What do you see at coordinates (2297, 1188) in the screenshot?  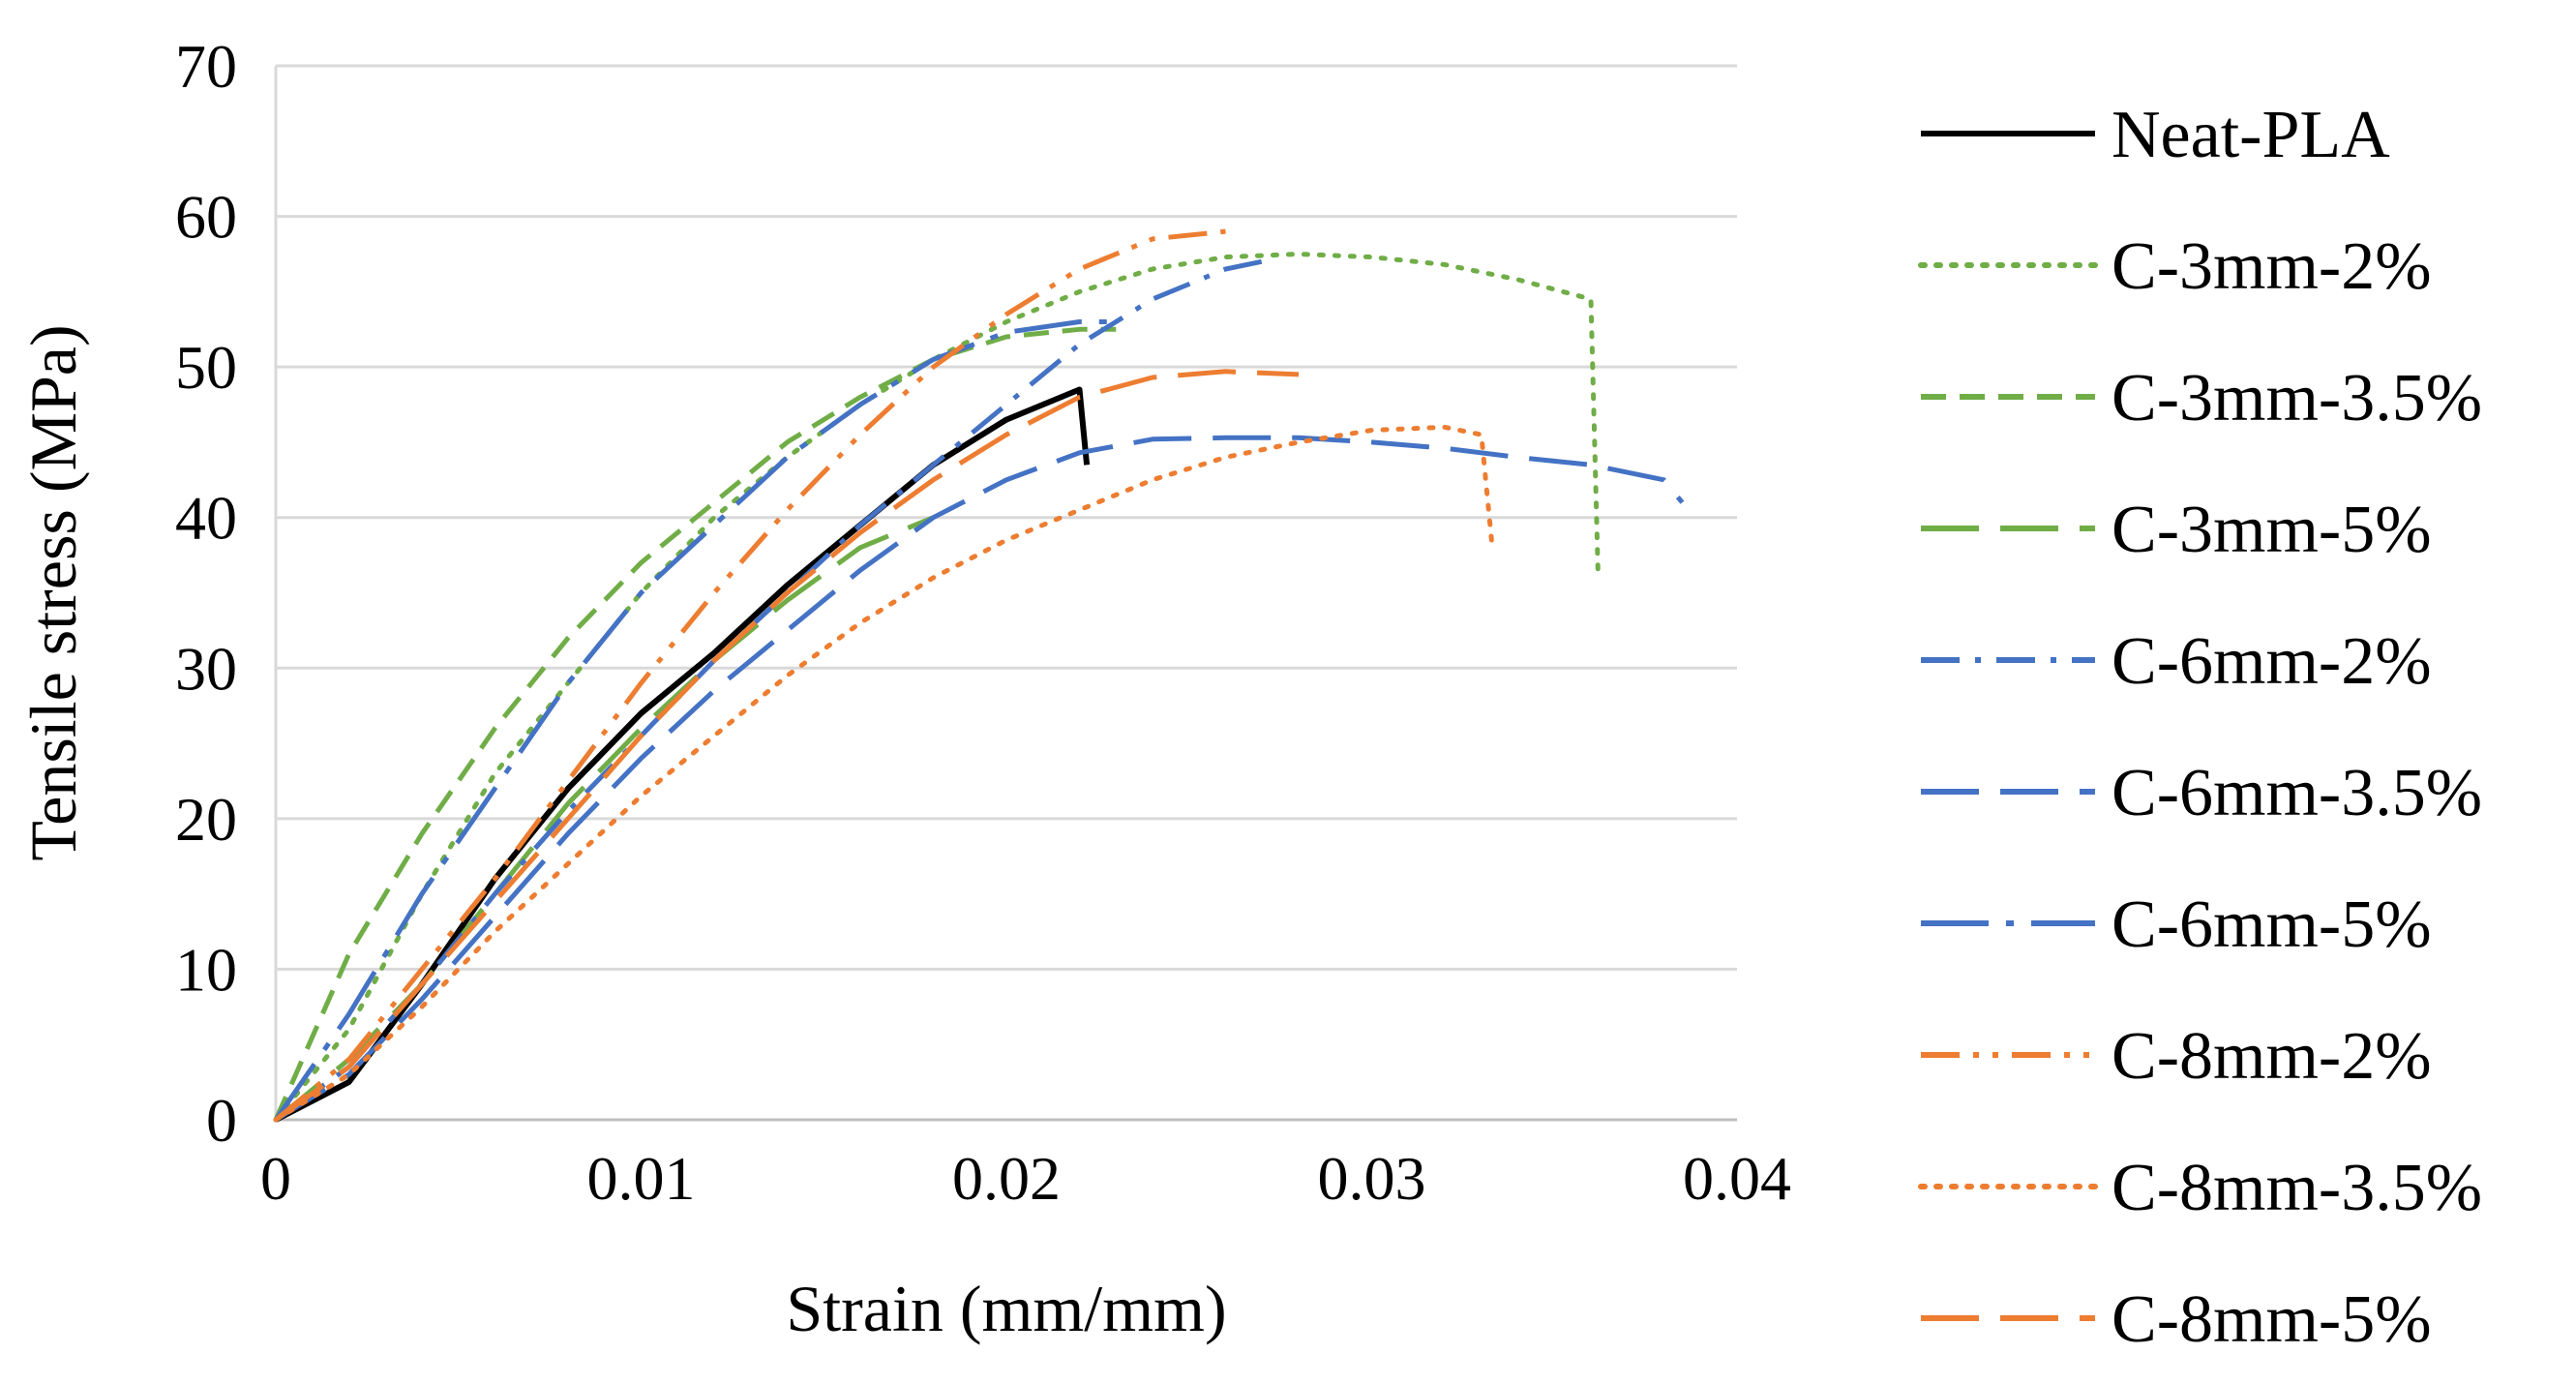 I see `legend-label-8: C-8mm-3.5%` at bounding box center [2297, 1188].